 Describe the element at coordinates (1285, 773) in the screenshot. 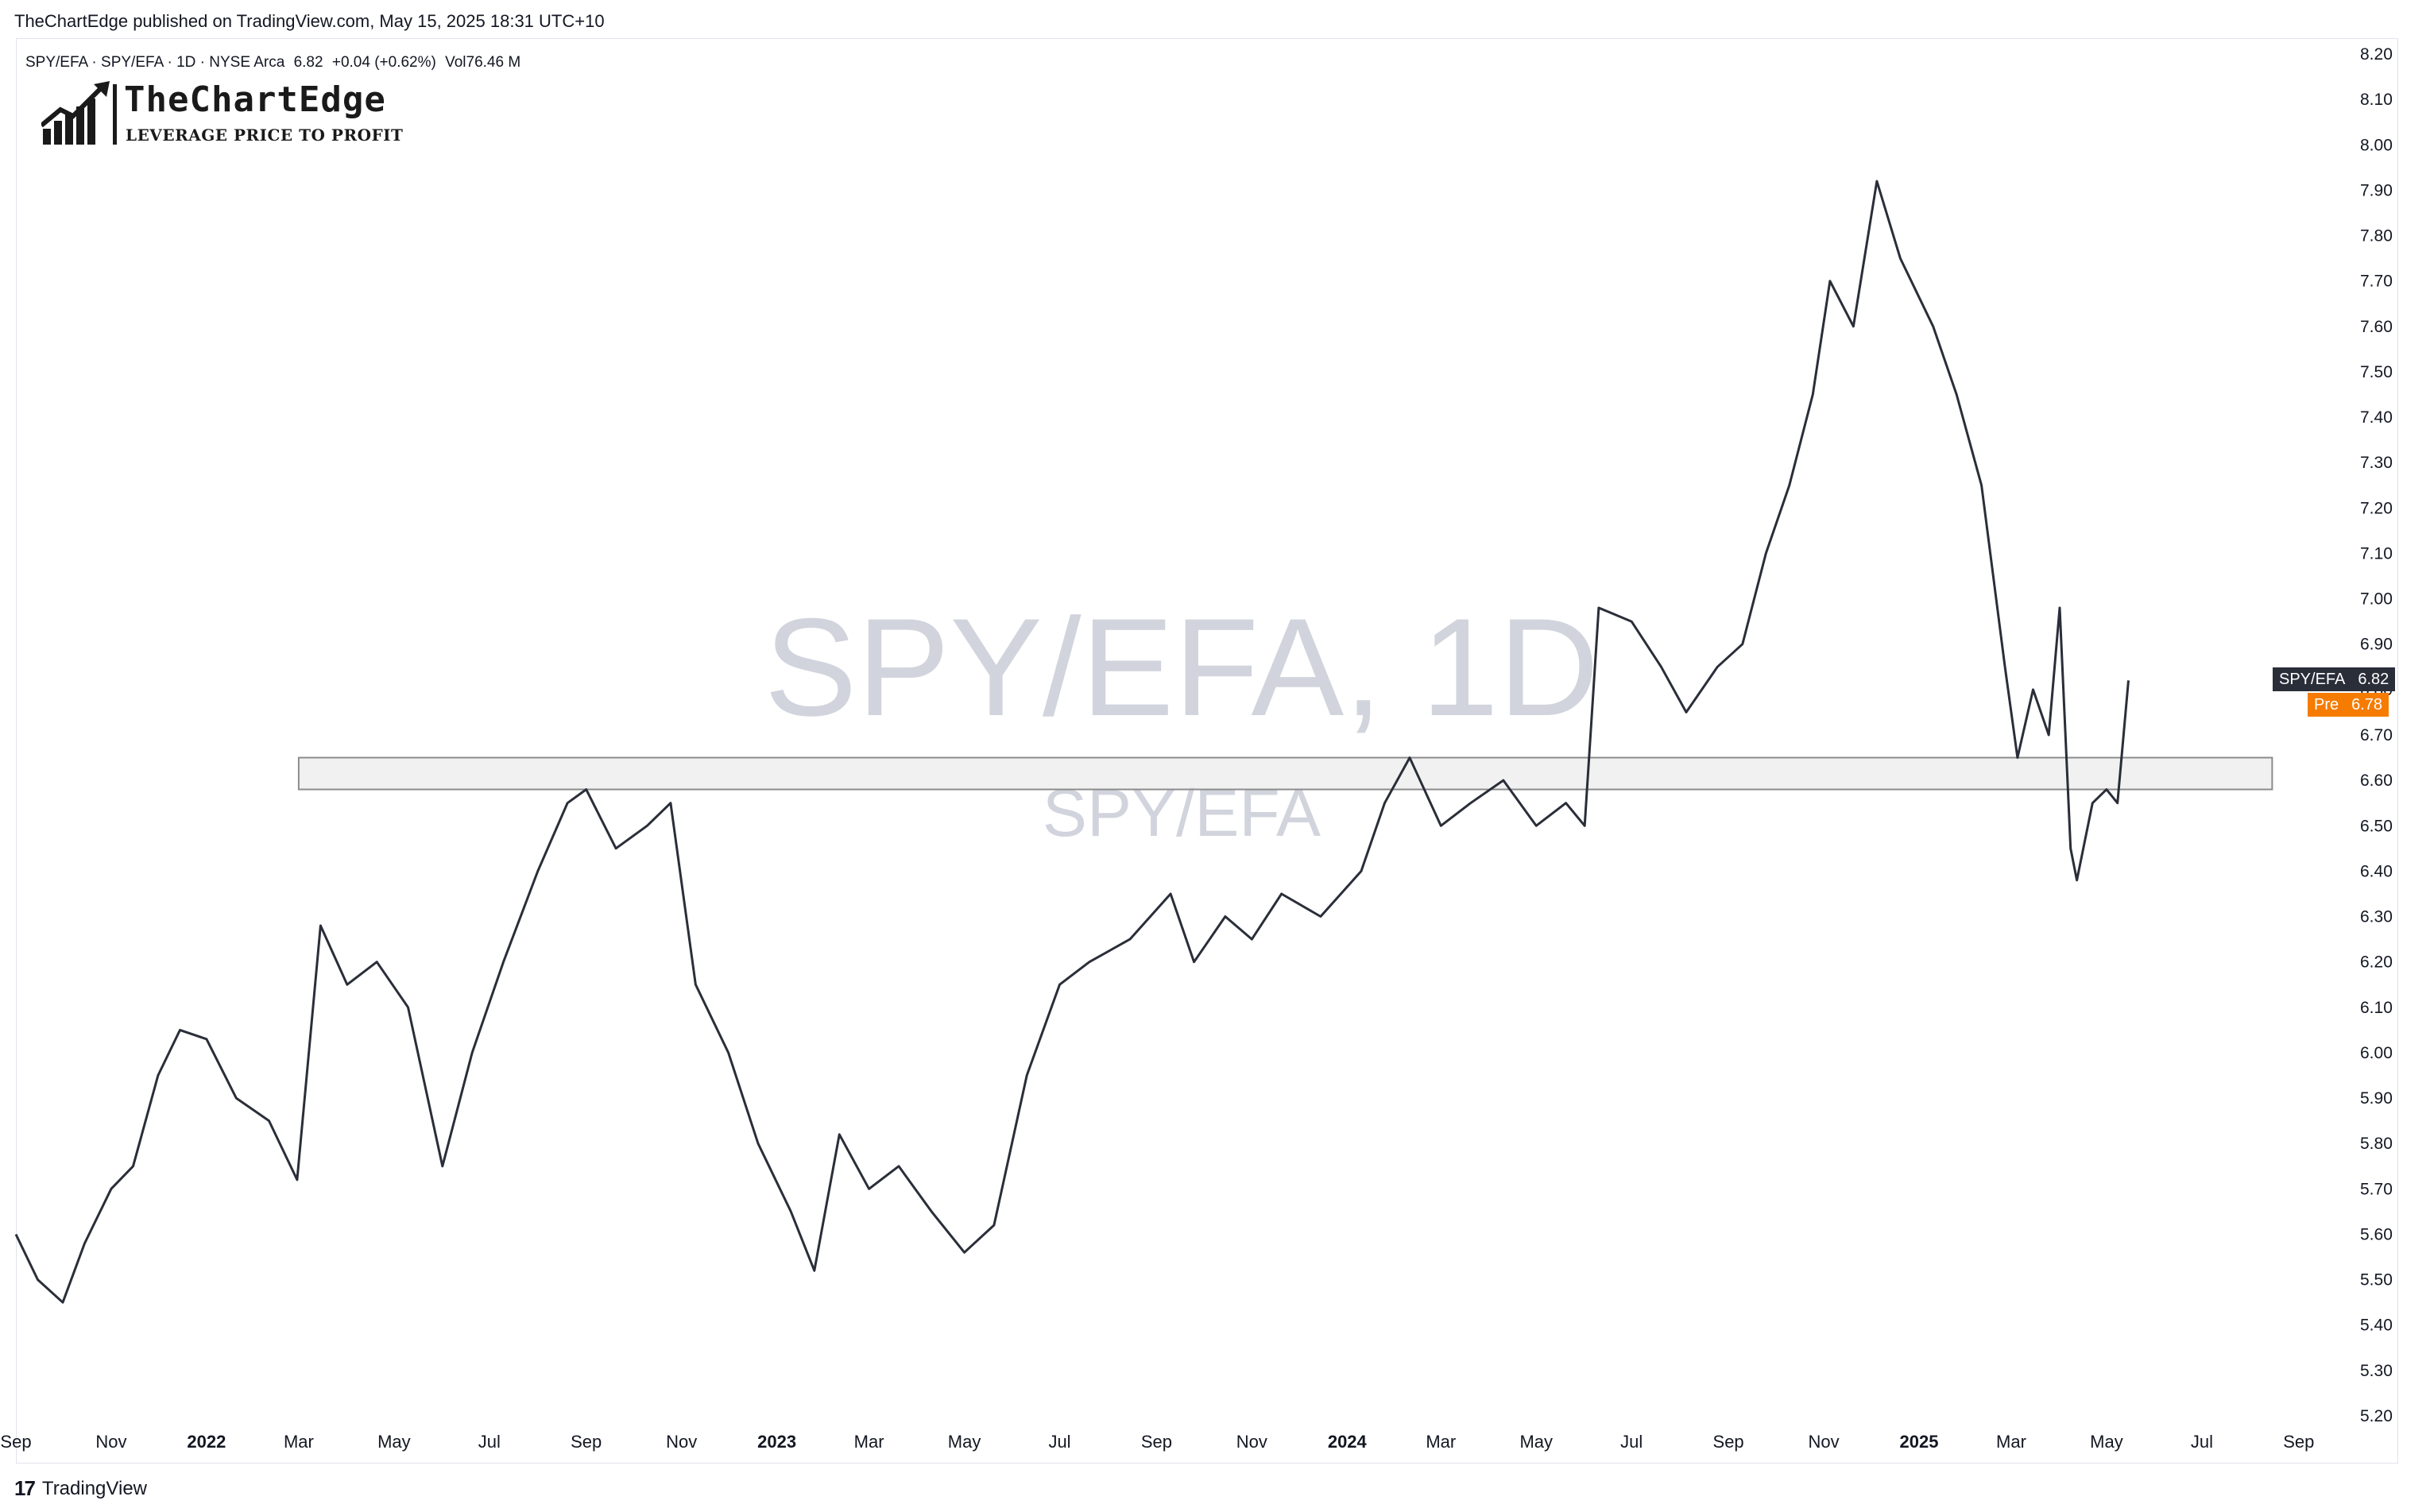

I see `resistance-zone` at that location.